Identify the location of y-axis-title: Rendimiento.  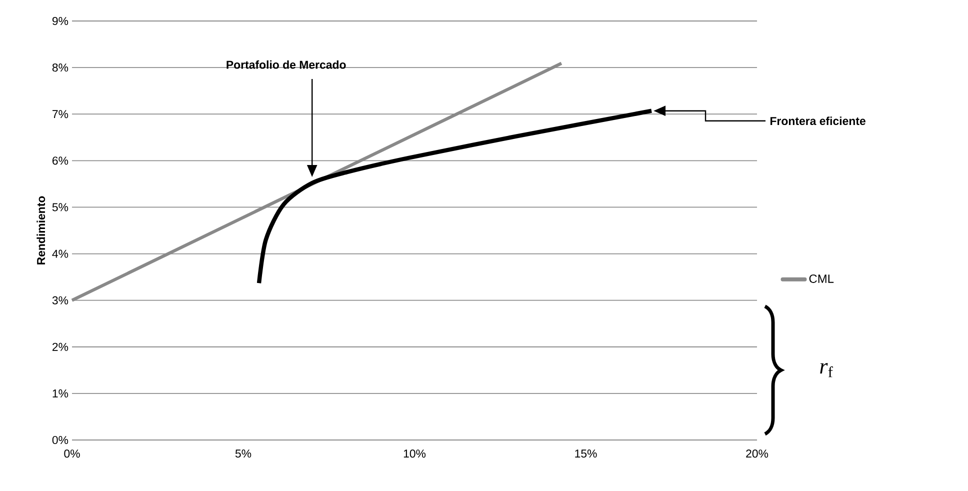
(41, 230).